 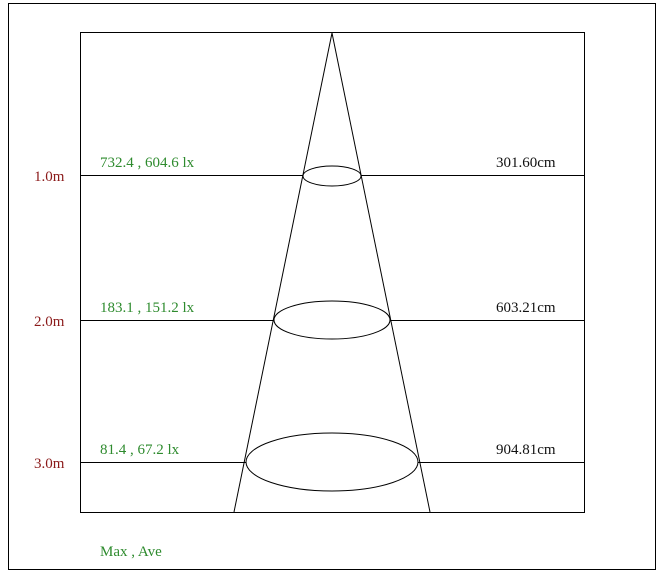 I want to click on level-row: 1.0m 732.4 , 604.6 lx 301.60cm, so click(x=309, y=171).